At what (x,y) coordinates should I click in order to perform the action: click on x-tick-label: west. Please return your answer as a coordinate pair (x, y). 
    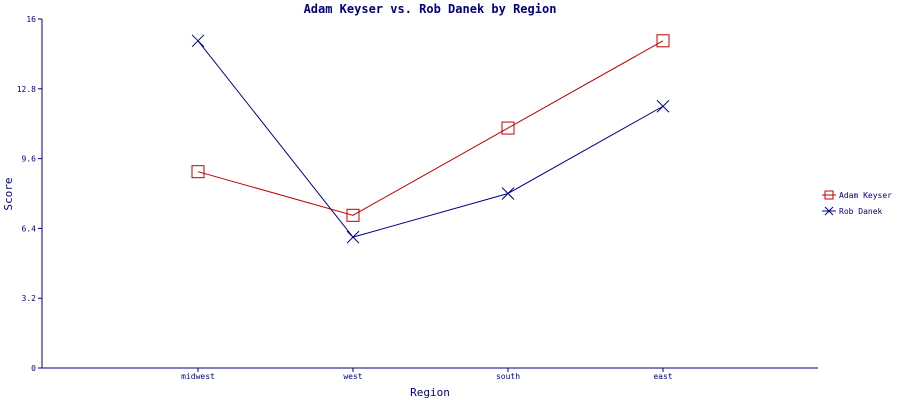
    Looking at the image, I should click on (352, 376).